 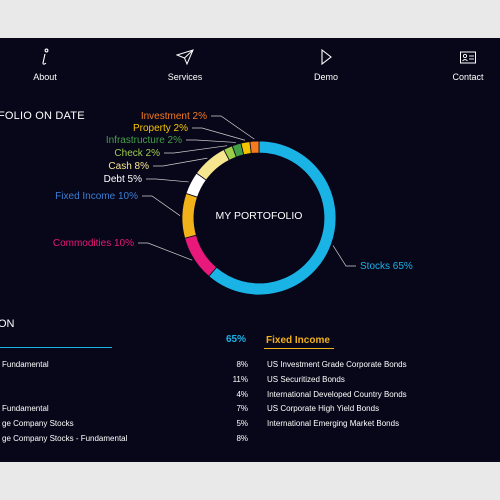 I want to click on nav-demo-label: Demo, so click(x=325, y=77).